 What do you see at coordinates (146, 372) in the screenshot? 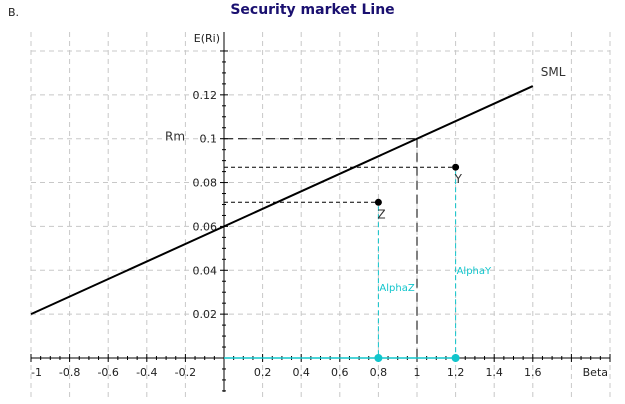
I see `x-tick-label: -0.4` at bounding box center [146, 372].